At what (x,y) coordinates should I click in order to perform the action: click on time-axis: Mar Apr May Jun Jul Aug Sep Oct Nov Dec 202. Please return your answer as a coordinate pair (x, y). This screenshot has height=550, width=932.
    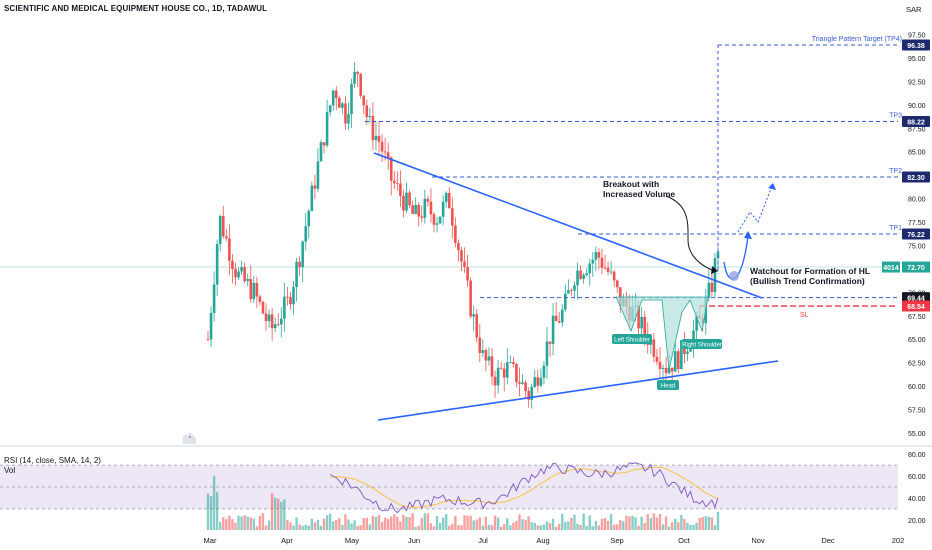
    Looking at the image, I should click on (554, 540).